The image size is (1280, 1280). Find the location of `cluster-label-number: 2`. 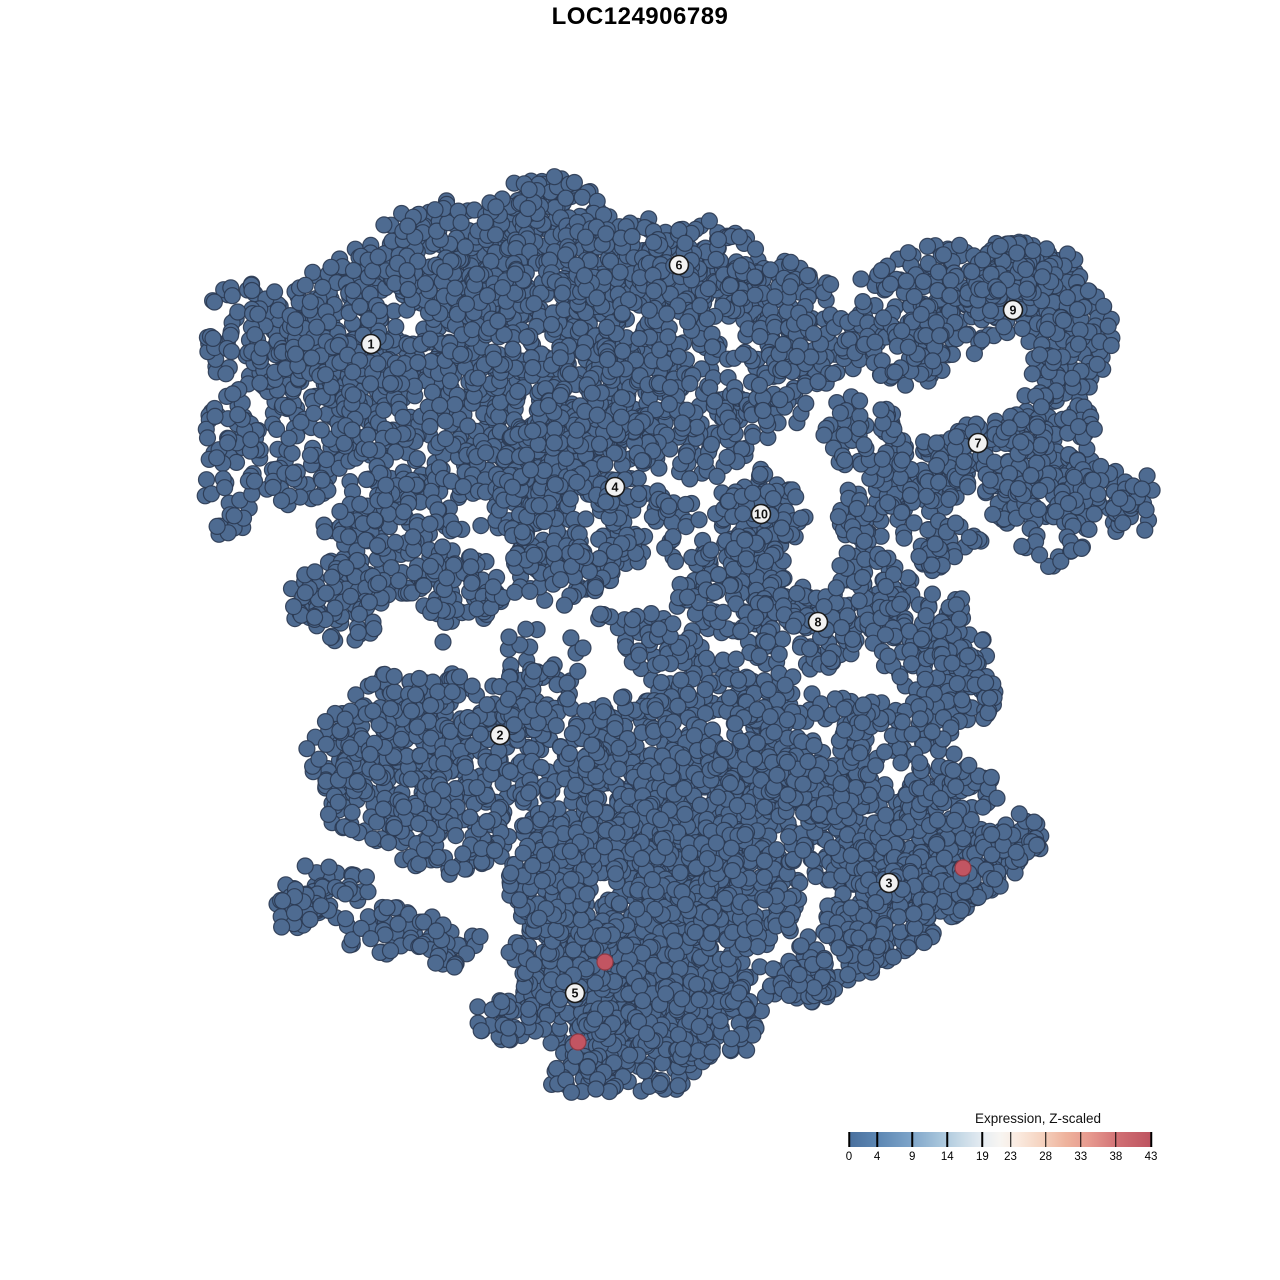

cluster-label-number: 2 is located at coordinates (500, 735).